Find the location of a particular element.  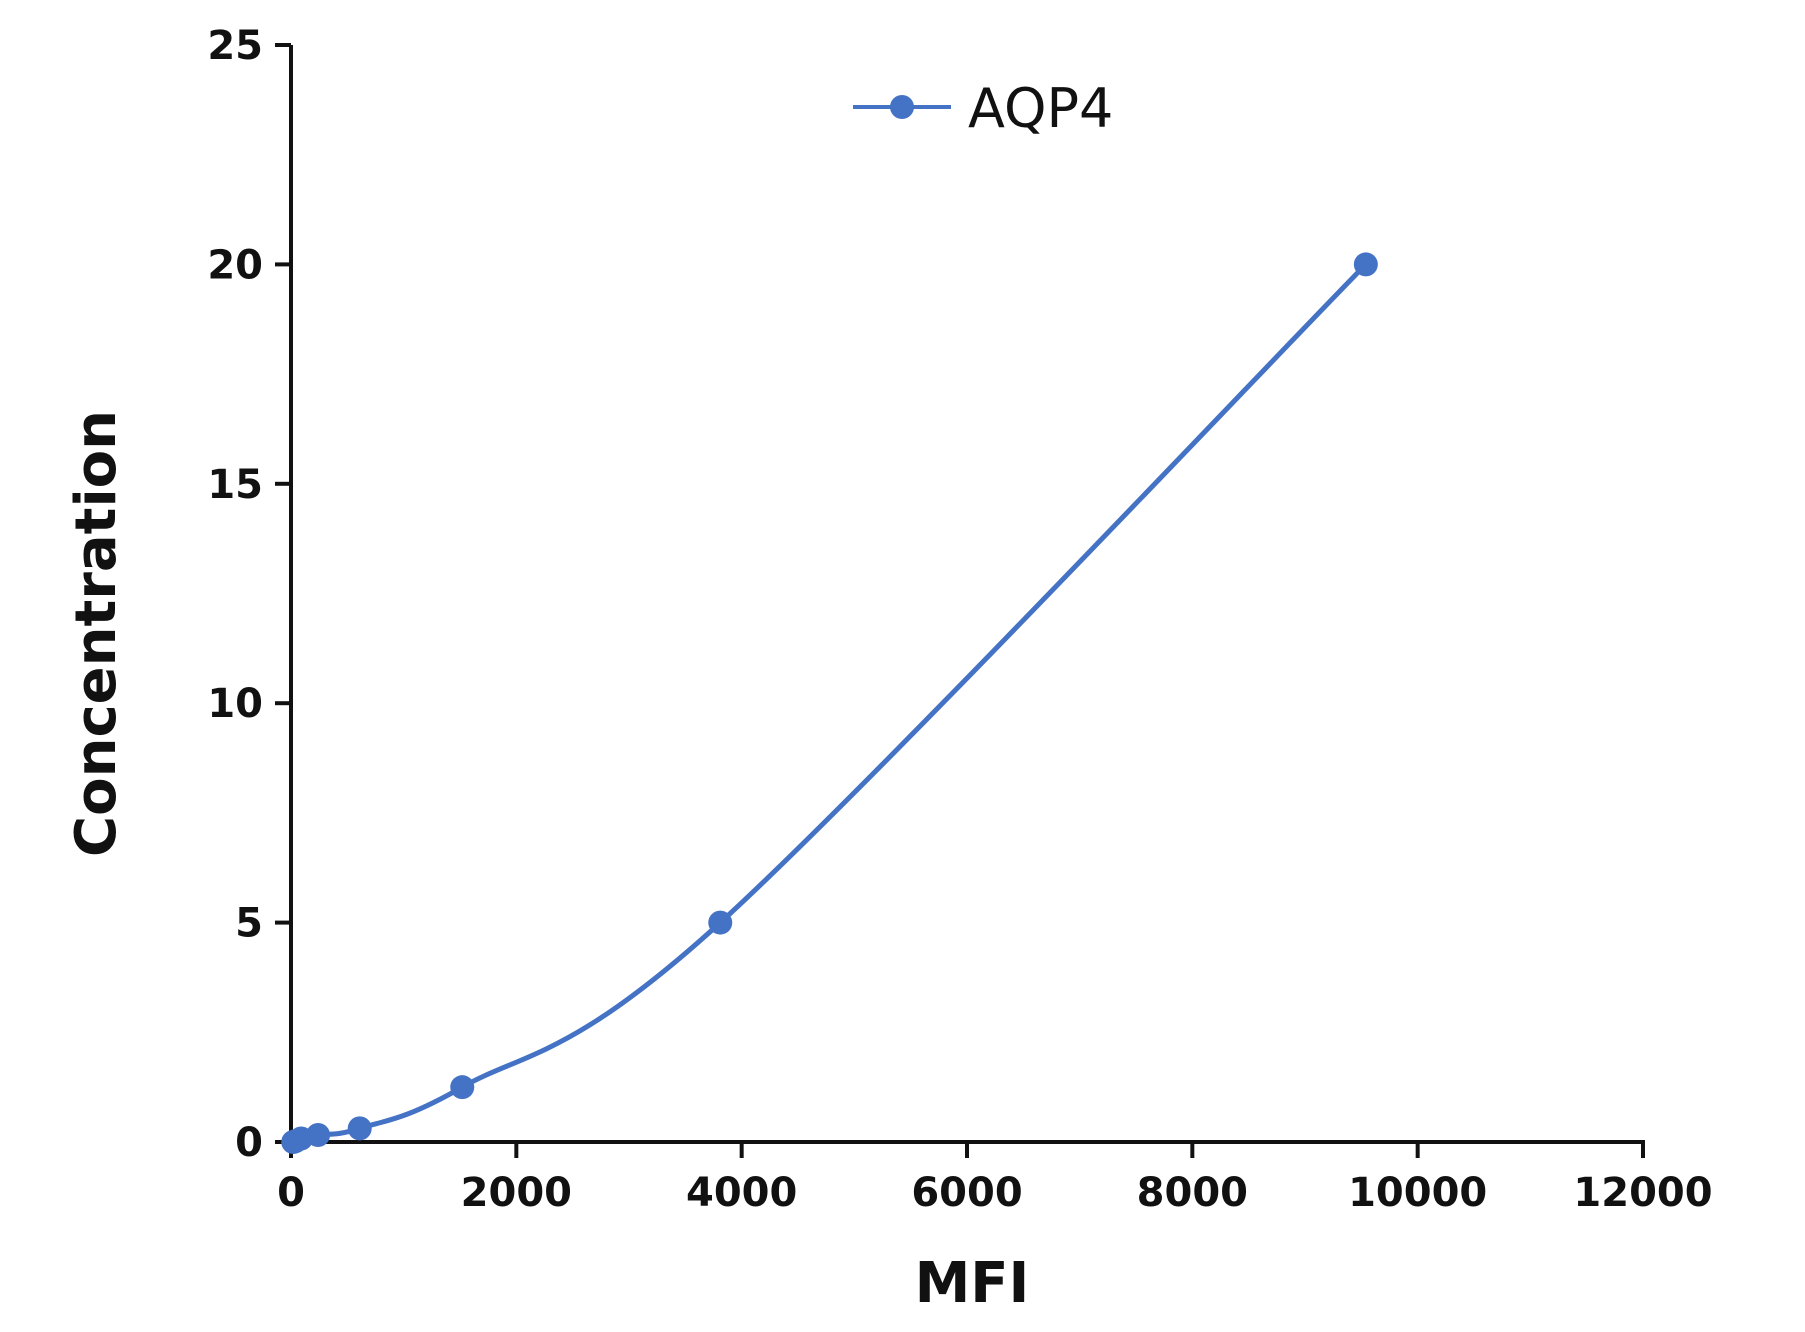

legend: AQP4 is located at coordinates (983, 108).